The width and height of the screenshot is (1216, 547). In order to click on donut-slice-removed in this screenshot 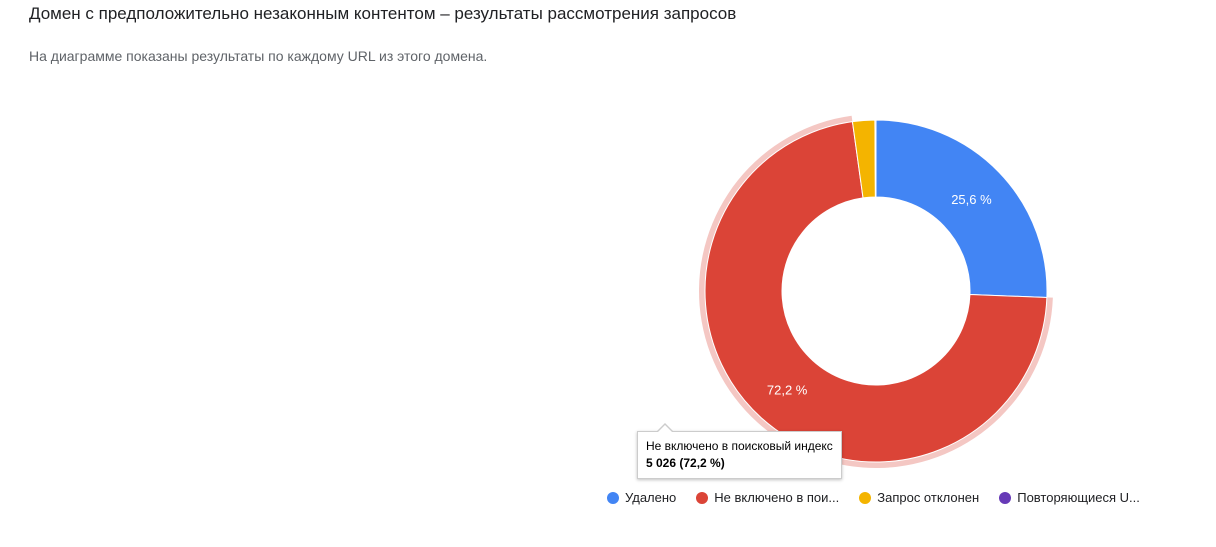, I will do `click(961, 208)`.